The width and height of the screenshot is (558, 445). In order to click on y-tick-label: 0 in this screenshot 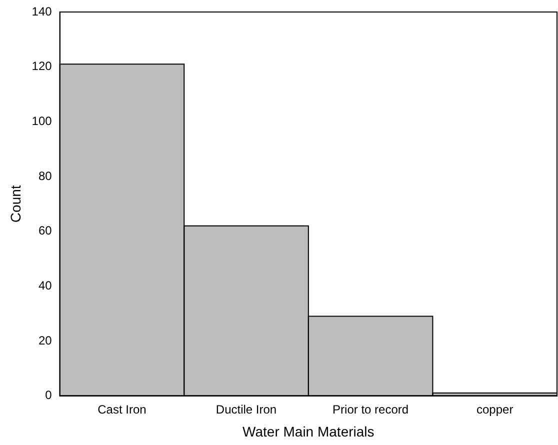, I will do `click(48, 395)`.